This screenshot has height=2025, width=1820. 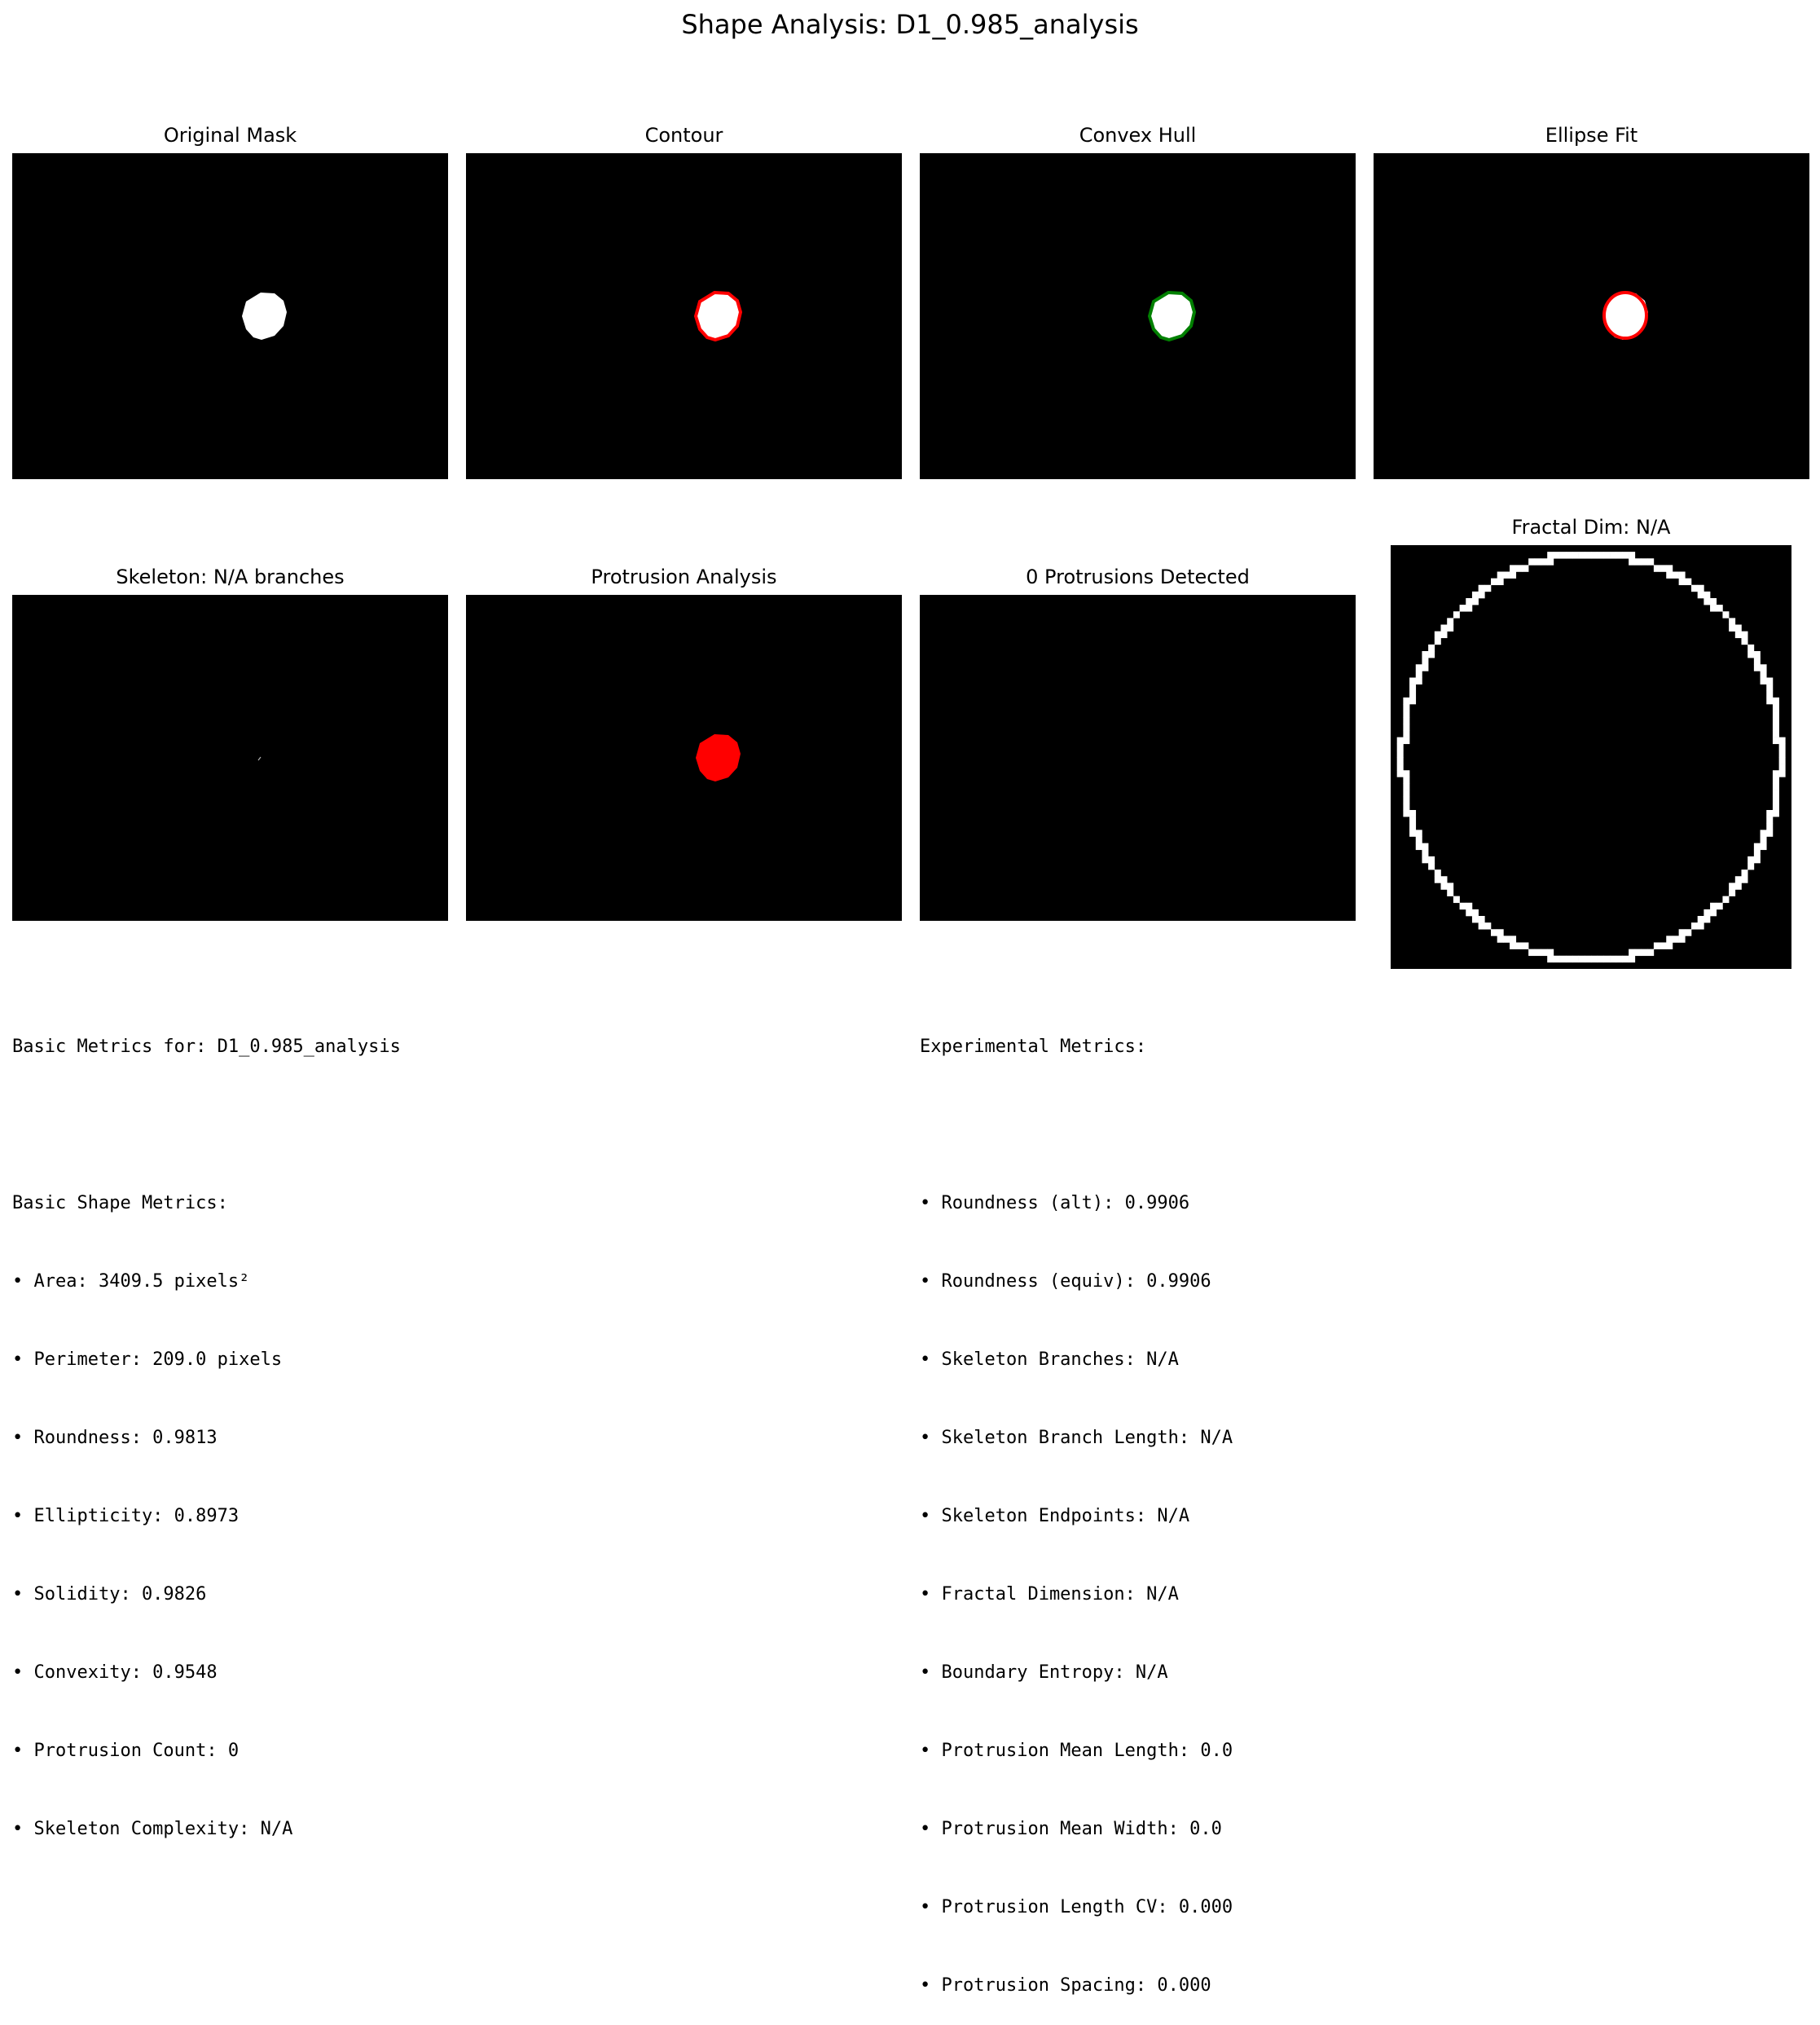 What do you see at coordinates (1138, 577) in the screenshot?
I see `panel-title-protrusions-detected: 0 Protrusions Detected` at bounding box center [1138, 577].